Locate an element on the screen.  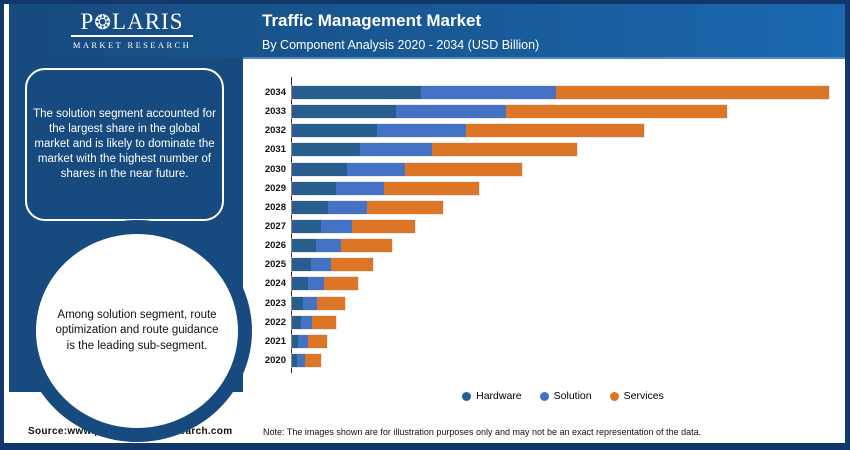
year-label: 2027 is located at coordinates (275, 227).